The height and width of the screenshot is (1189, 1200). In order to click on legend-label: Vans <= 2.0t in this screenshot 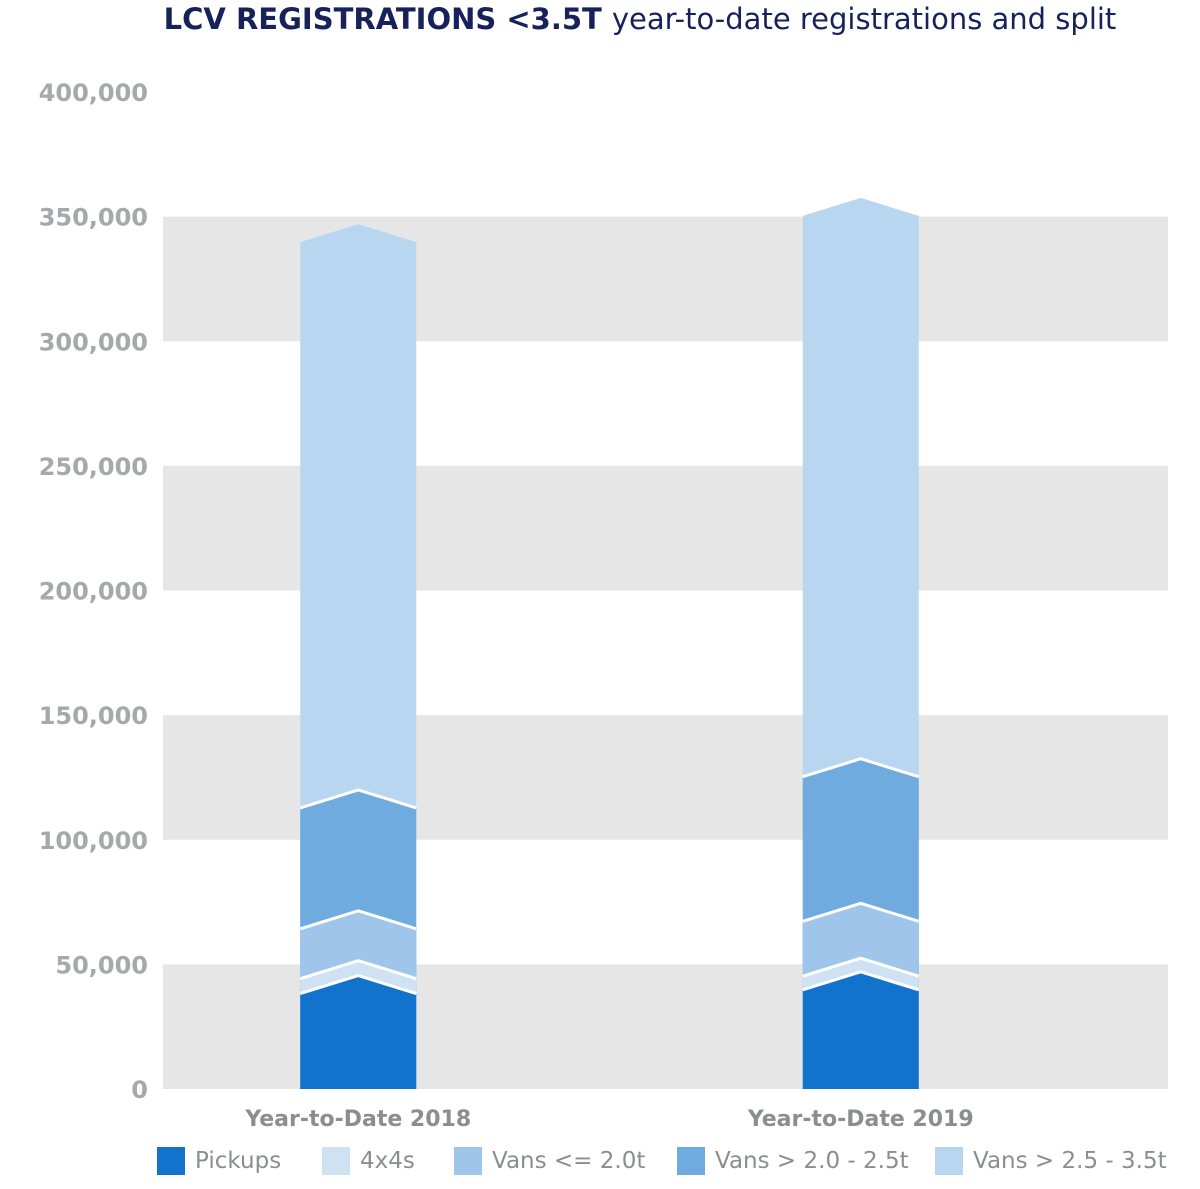, I will do `click(569, 1161)`.